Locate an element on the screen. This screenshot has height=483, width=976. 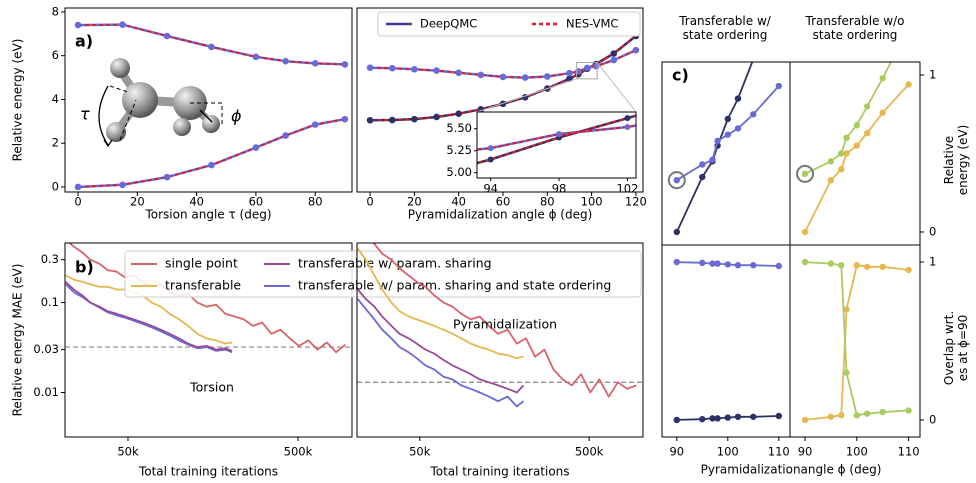
annotation: ϕ is located at coordinates (236, 116).